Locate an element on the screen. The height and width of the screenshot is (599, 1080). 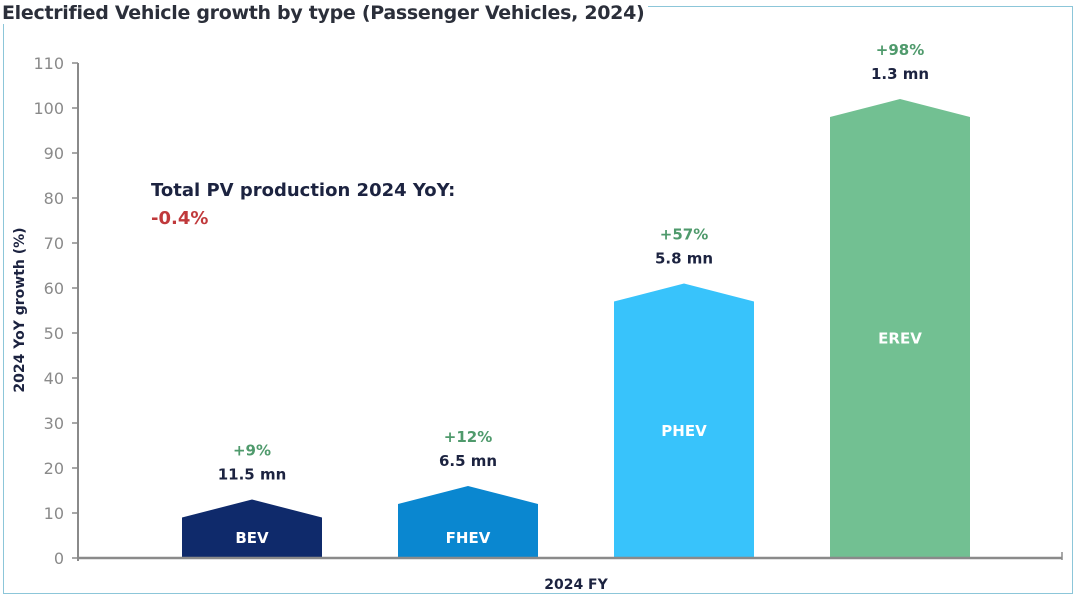
bar-phev is located at coordinates (684, 420).